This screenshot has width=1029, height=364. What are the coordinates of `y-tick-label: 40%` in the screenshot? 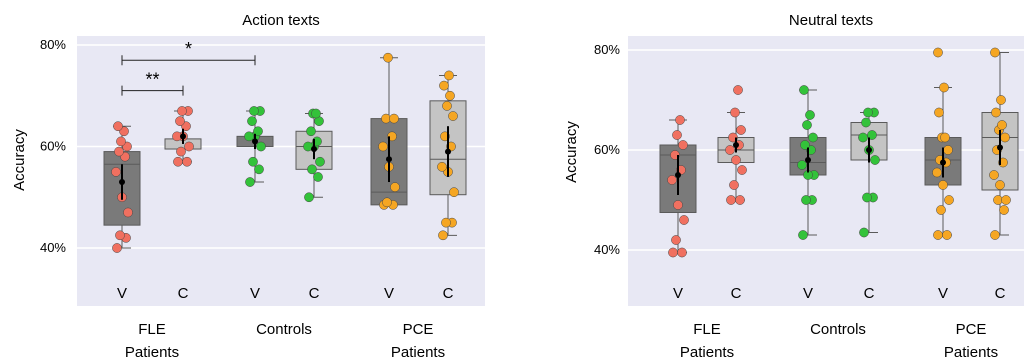 It's located at (53, 247).